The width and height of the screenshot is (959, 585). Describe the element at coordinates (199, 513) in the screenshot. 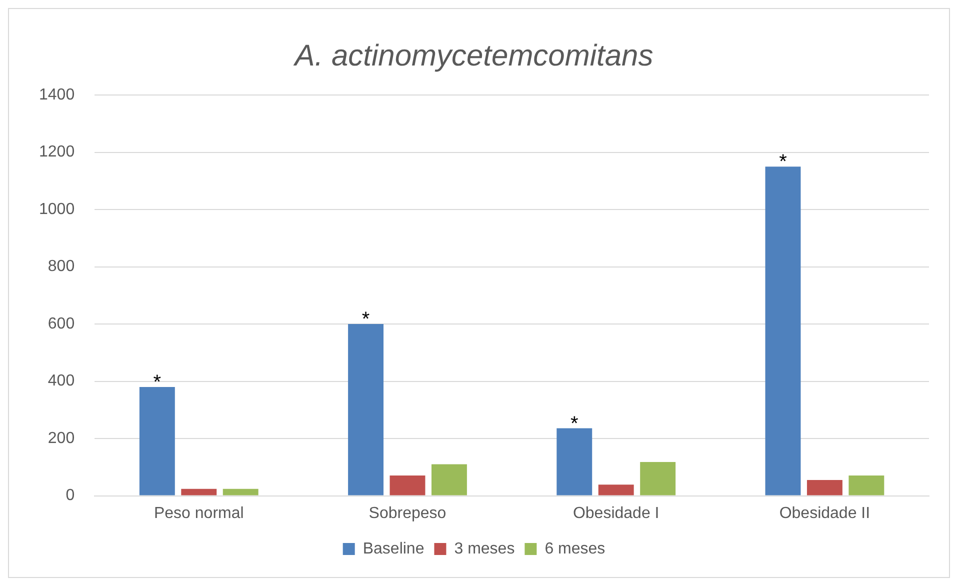

I see `x-tick-label: Peso normal` at that location.